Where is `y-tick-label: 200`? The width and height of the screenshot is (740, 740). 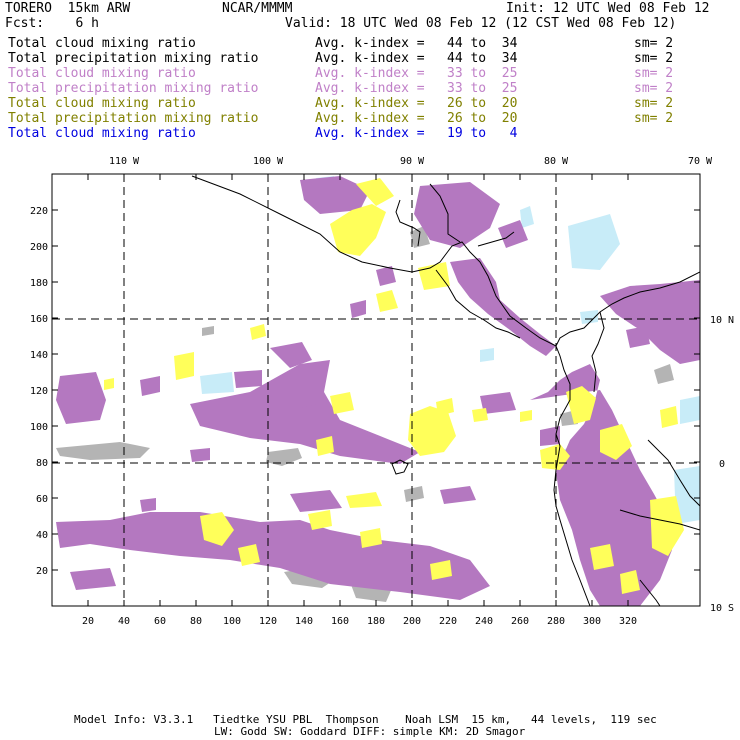
y-tick-label: 200 is located at coordinates (39, 247).